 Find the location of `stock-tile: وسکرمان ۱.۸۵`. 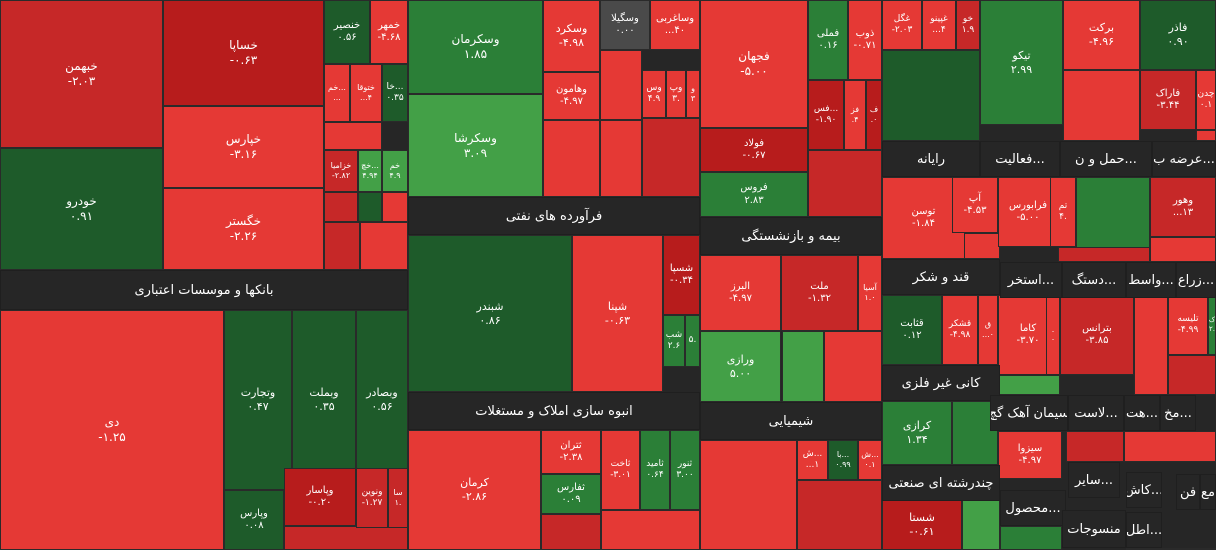

stock-tile: وسکرمان ۱.۸۵ is located at coordinates (475, 47).